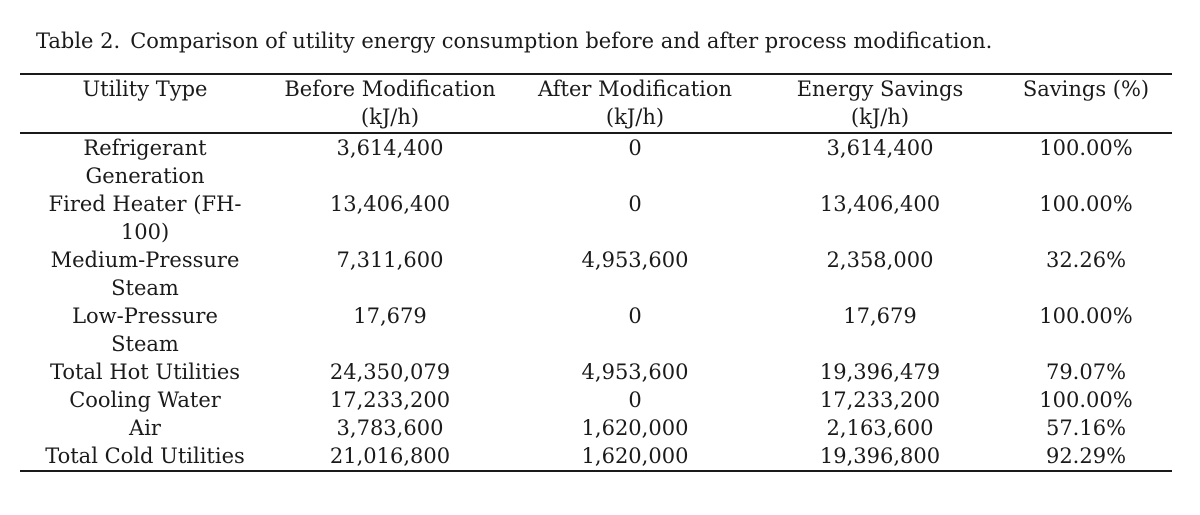  I want to click on cell-utility: Low-Pressure Steam, so click(145, 330).